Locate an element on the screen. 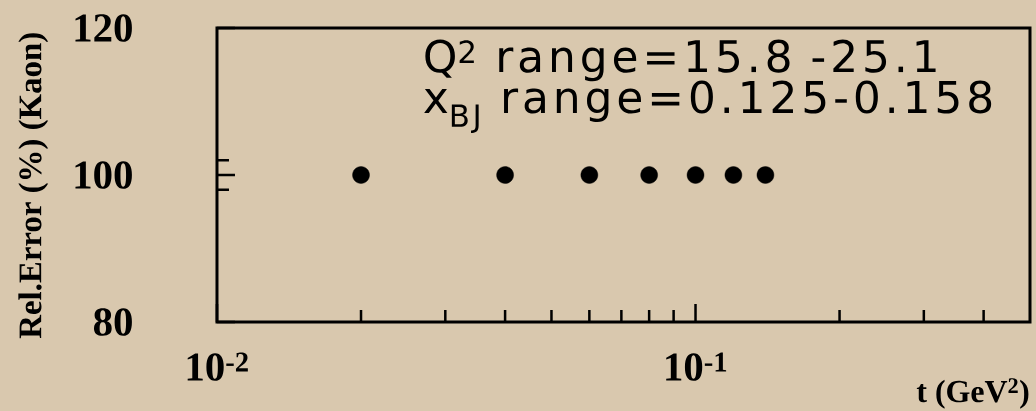 Image resolution: width=1036 pixels, height=411 pixels. x-axis-title: t (GeV$^{2}$) is located at coordinates (972, 393).